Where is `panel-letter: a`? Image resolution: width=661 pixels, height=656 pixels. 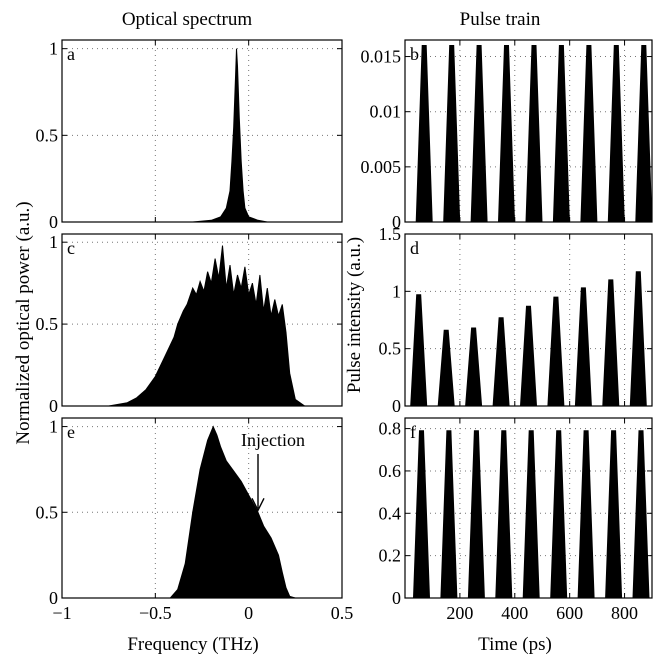 panel-letter: a is located at coordinates (71, 54).